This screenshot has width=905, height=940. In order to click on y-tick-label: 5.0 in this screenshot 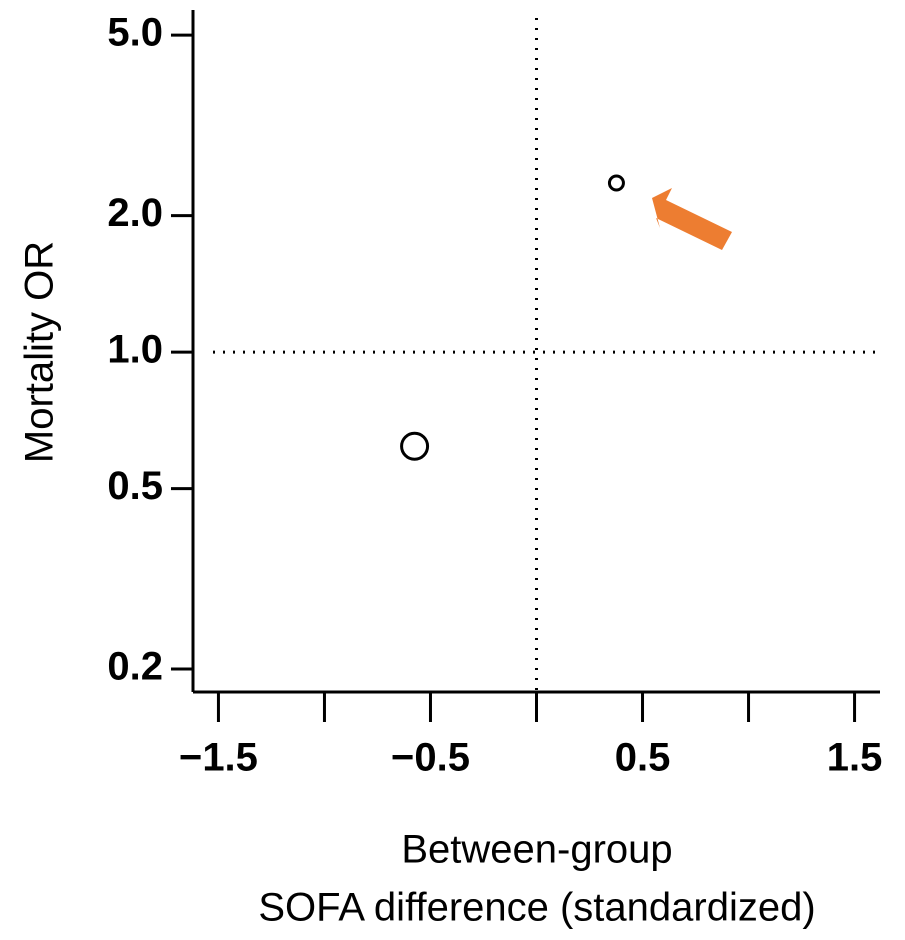, I will do `click(135, 33)`.